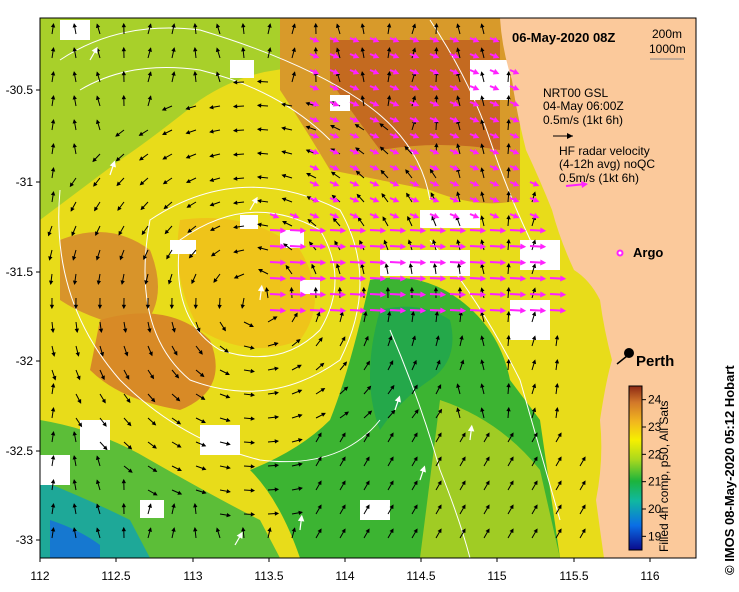 This screenshot has height=592, width=739. I want to click on colorbar-tick-label: 23, so click(655, 427).